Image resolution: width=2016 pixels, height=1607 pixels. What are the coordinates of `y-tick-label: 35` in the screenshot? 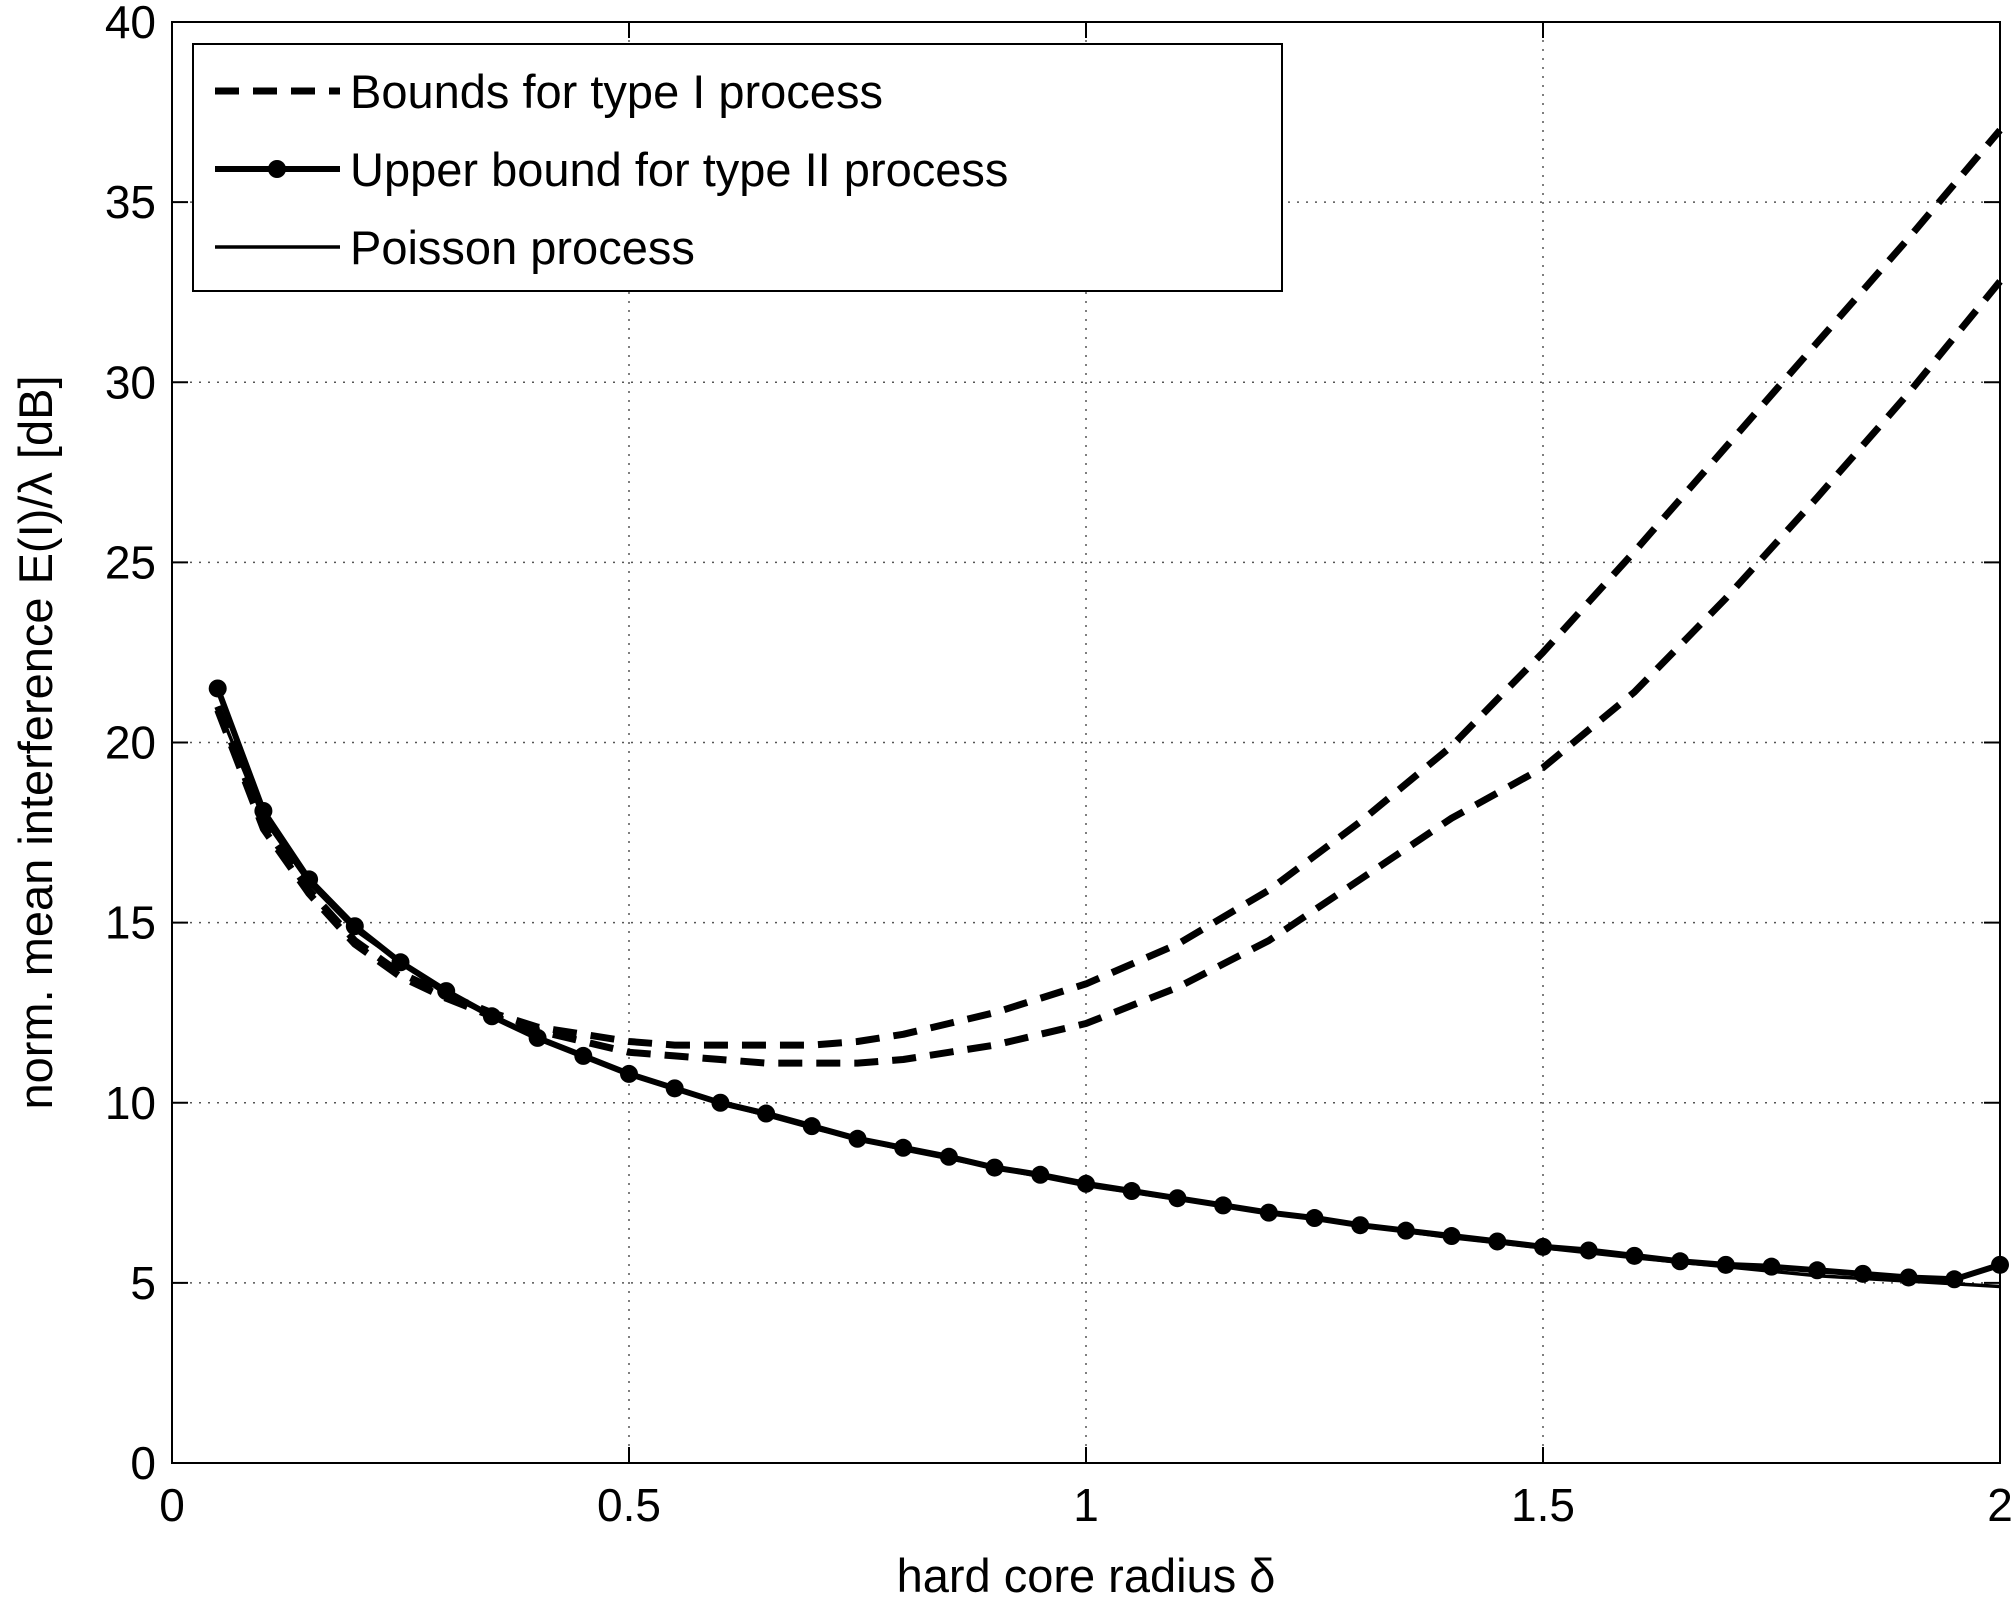 It's located at (130, 202).